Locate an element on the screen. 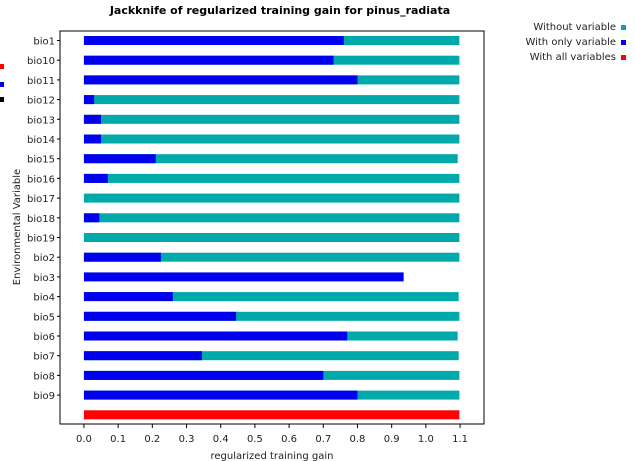 The image size is (635, 461). y-tick-label-bio2: bio2 is located at coordinates (44, 258).